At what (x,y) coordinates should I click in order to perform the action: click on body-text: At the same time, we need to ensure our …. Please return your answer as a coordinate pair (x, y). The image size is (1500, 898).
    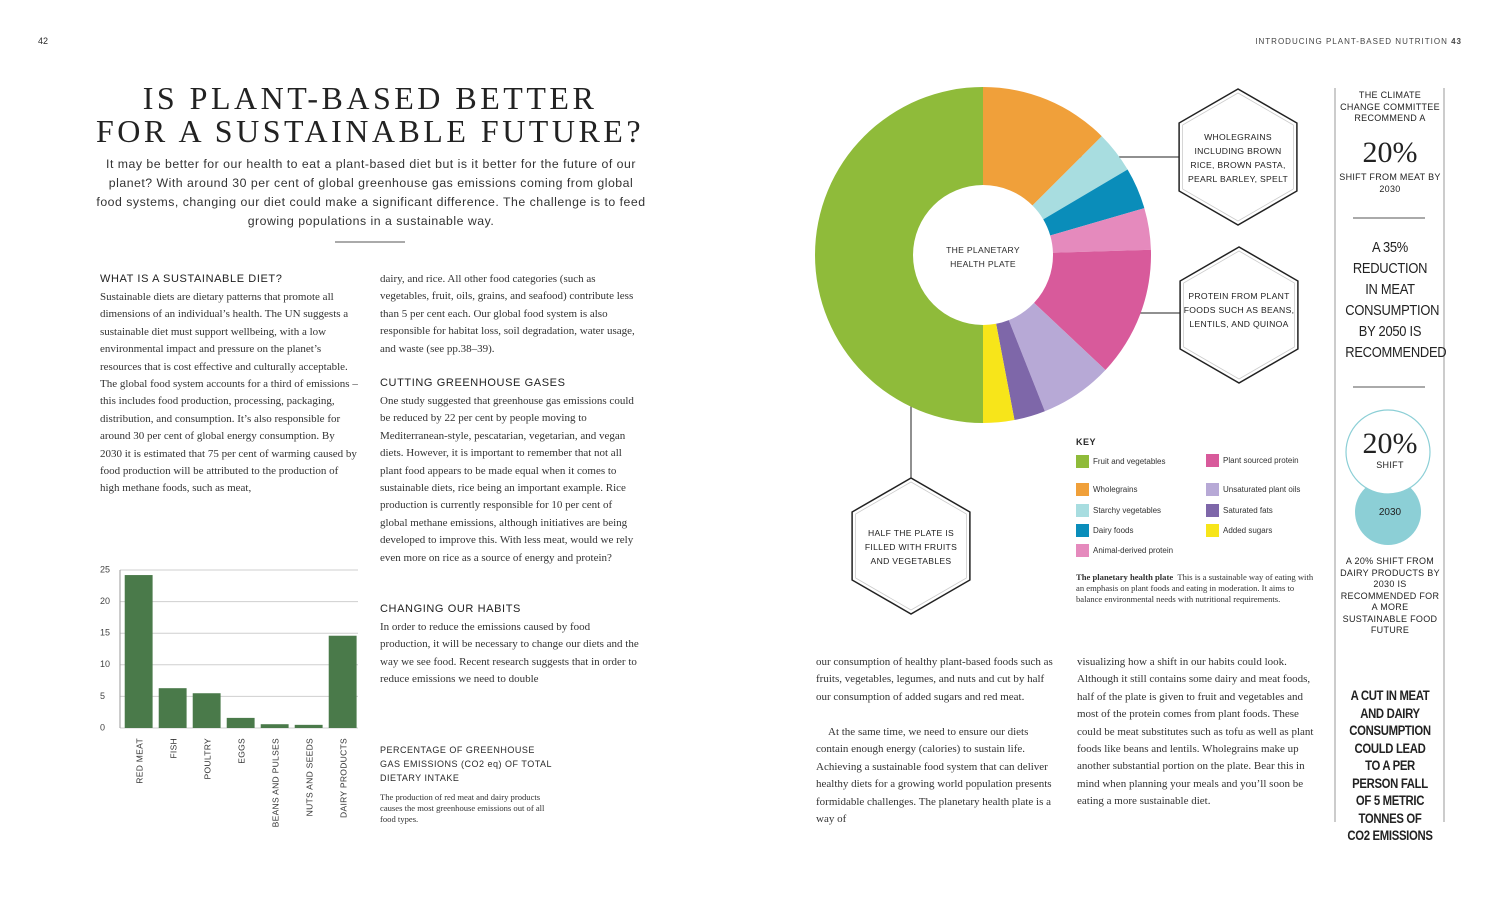
    Looking at the image, I should click on (934, 776).